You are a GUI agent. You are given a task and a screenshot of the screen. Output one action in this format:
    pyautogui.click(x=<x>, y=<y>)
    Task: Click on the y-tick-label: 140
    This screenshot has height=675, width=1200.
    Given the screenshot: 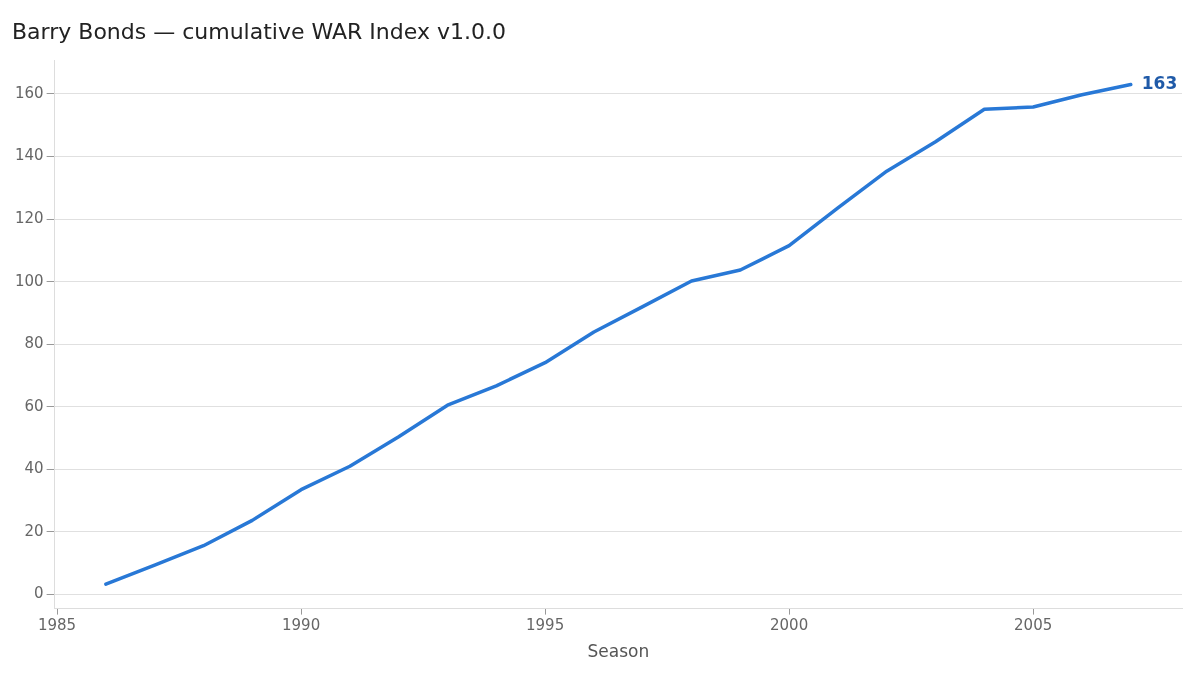 What is the action you would take?
    pyautogui.click(x=29, y=155)
    